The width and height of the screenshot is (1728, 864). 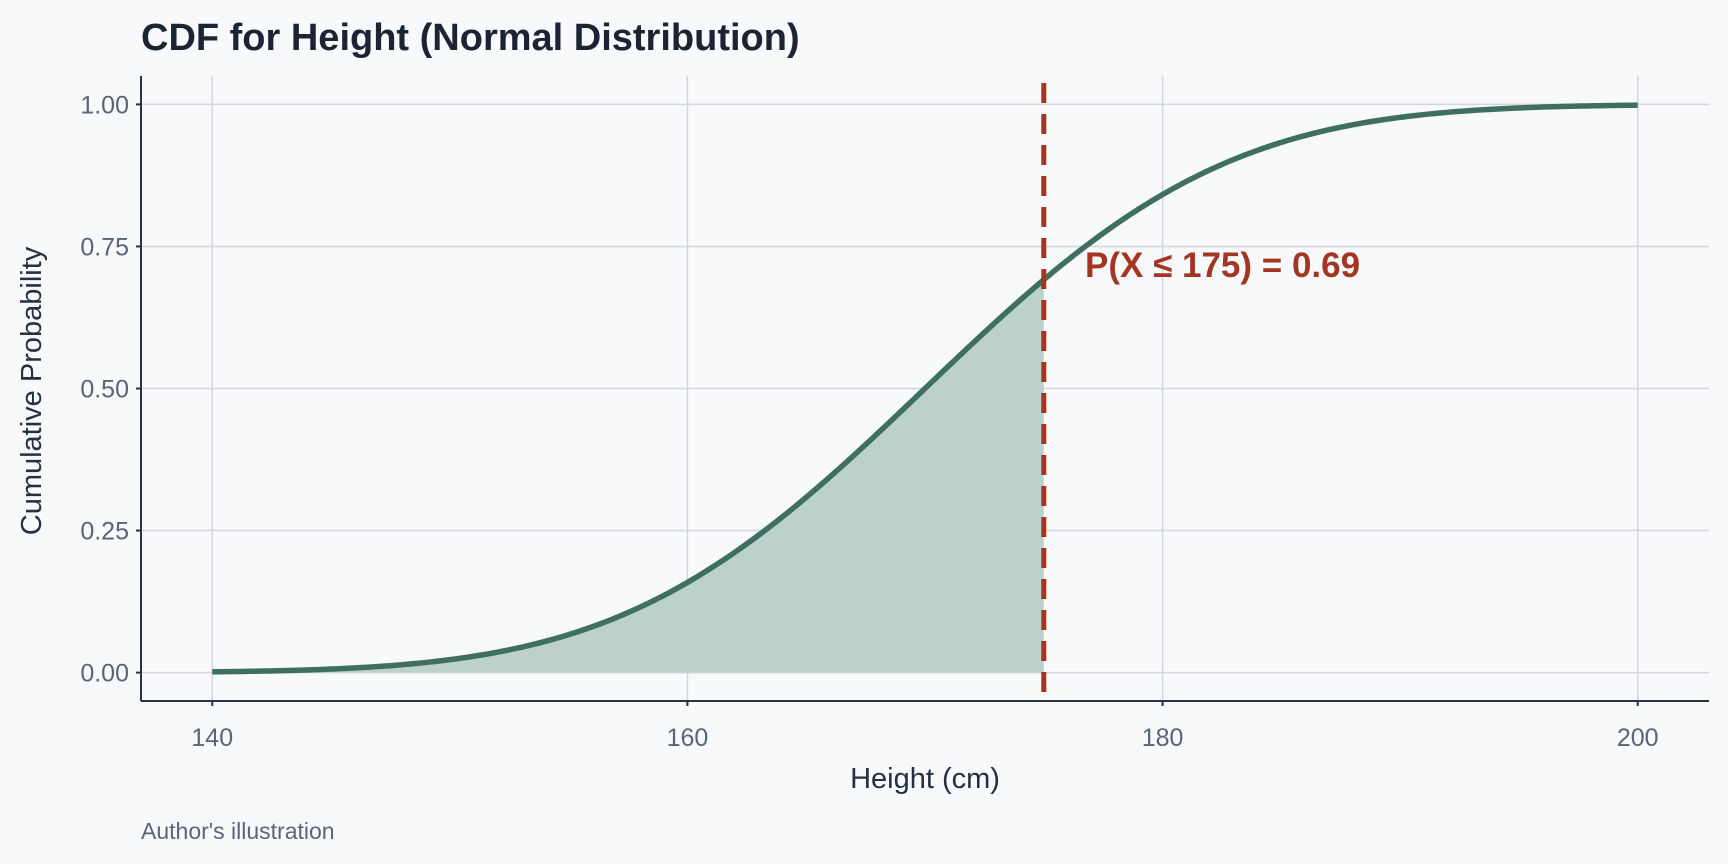 What do you see at coordinates (470, 38) in the screenshot?
I see `chart-title: CDF for Height (Normal Distribution)` at bounding box center [470, 38].